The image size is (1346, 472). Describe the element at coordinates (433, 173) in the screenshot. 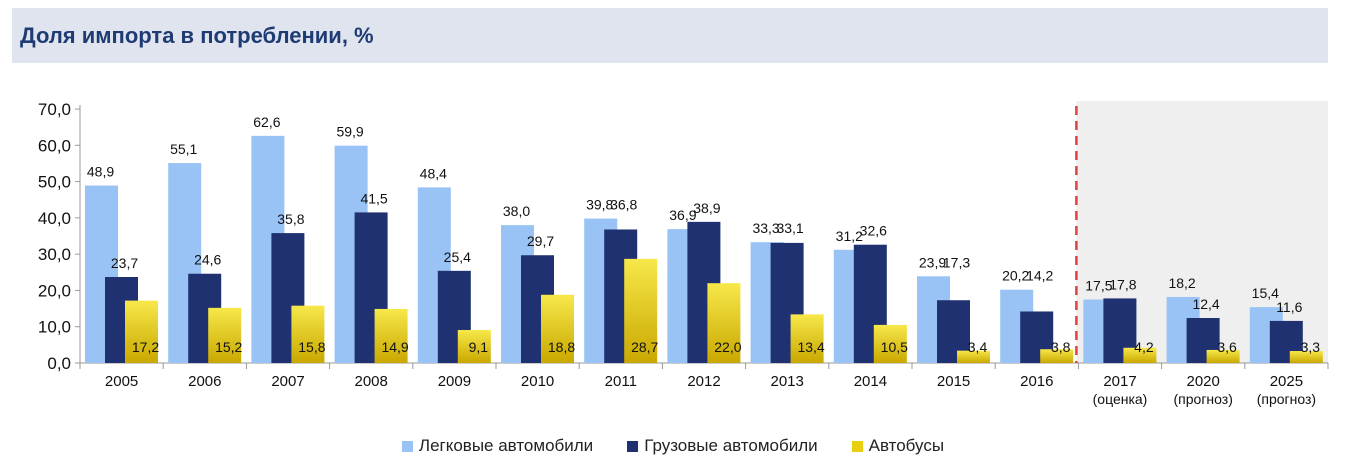

I see `data-label-passenger: 48,4` at that location.